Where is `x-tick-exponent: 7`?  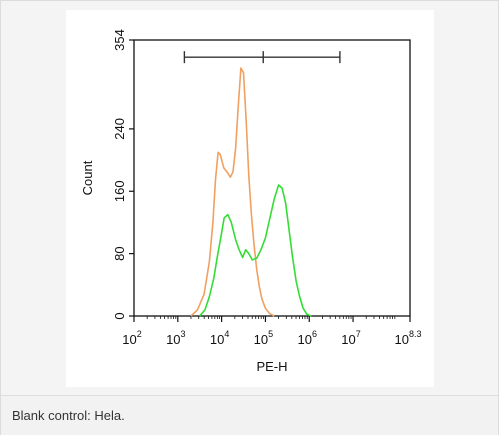
x-tick-exponent: 7 is located at coordinates (358, 334).